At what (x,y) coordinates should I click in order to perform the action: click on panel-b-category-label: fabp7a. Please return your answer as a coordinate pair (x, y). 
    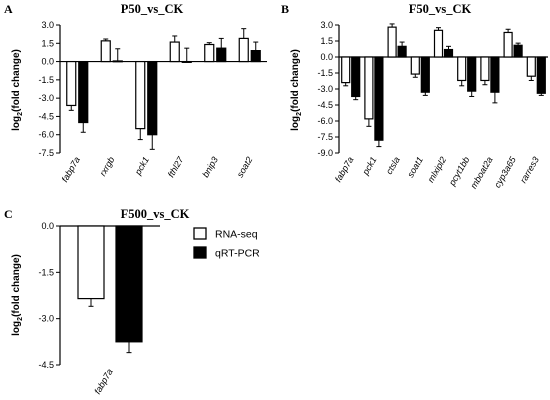
    Looking at the image, I should click on (344, 169).